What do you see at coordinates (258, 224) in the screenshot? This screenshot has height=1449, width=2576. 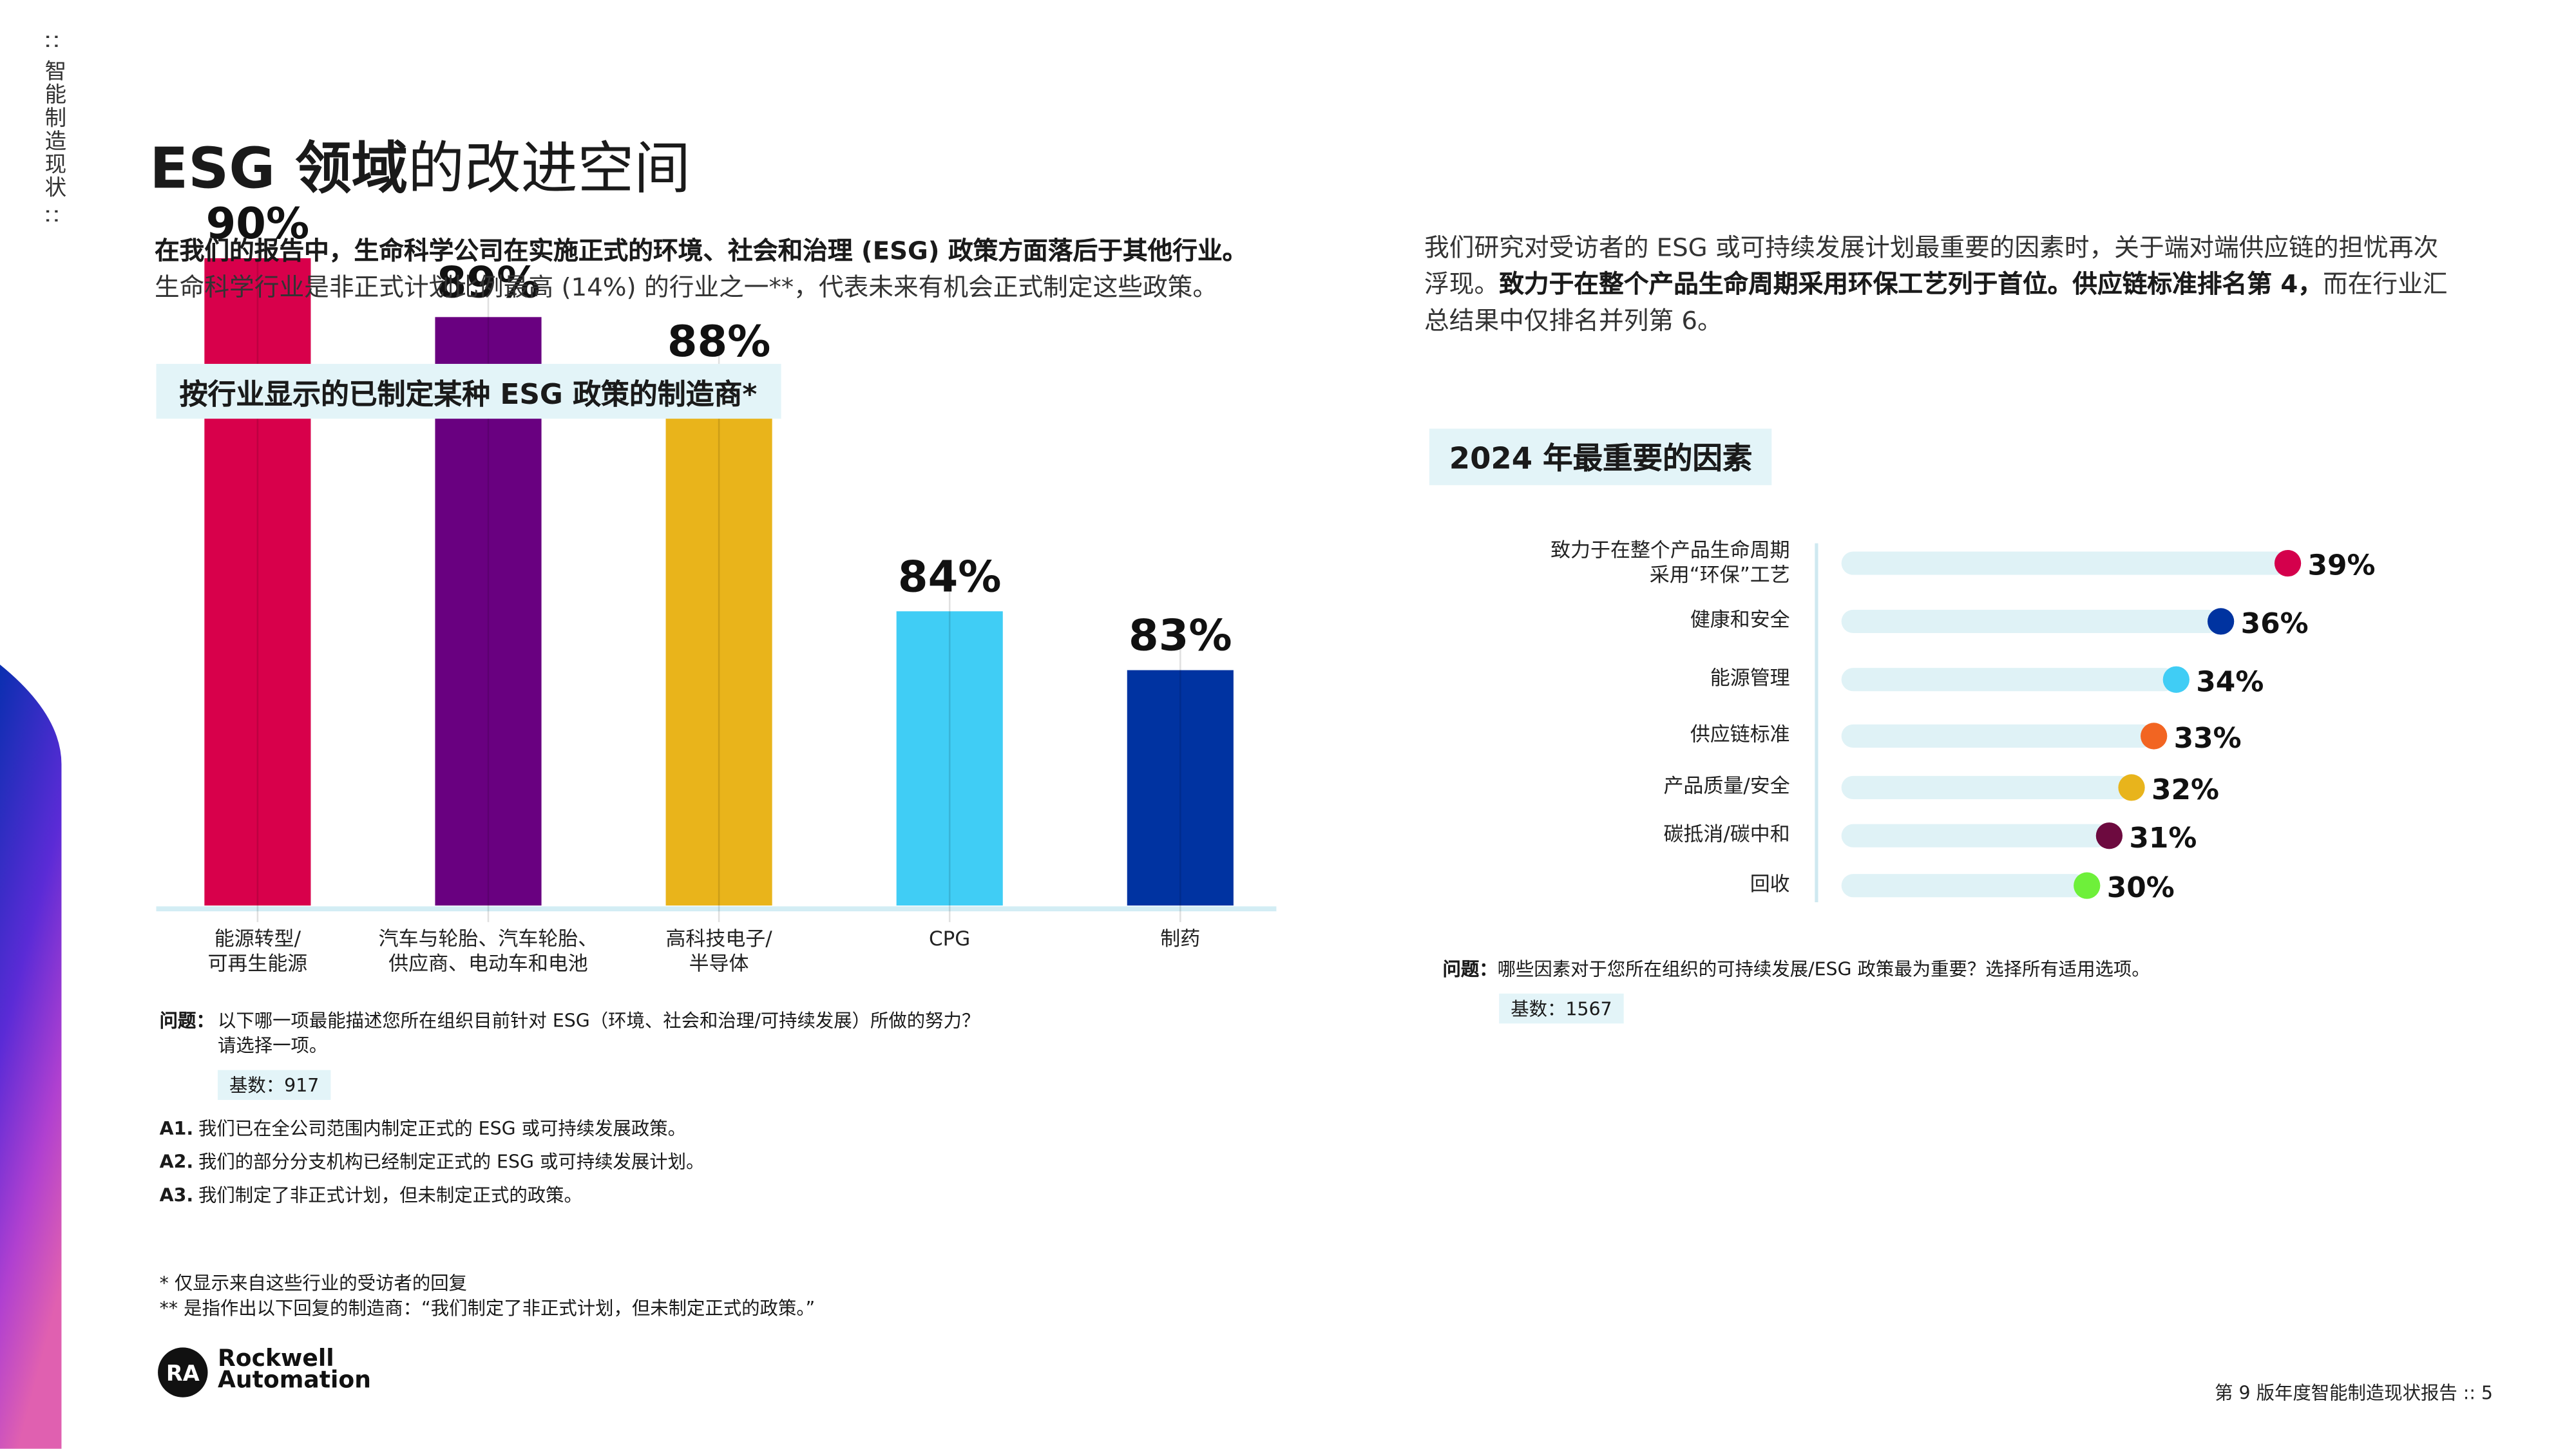 I see `value-label: 90%` at bounding box center [258, 224].